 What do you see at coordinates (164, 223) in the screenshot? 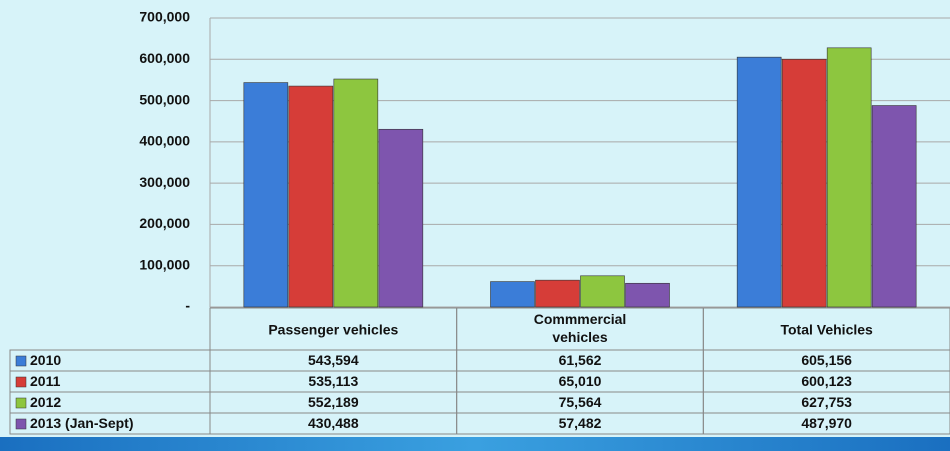
I see `y-tick-label: 200,000` at bounding box center [164, 223].